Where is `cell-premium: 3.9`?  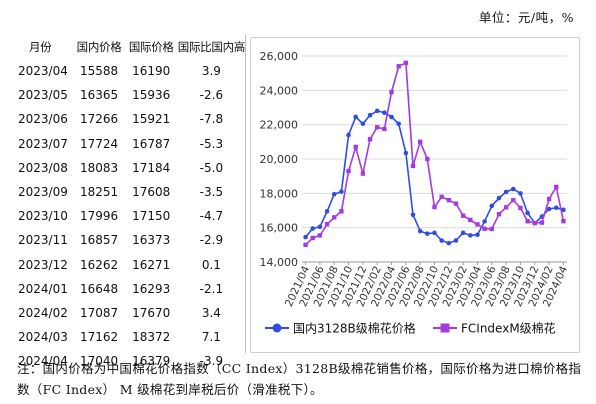 cell-premium: 3.9 is located at coordinates (211, 71).